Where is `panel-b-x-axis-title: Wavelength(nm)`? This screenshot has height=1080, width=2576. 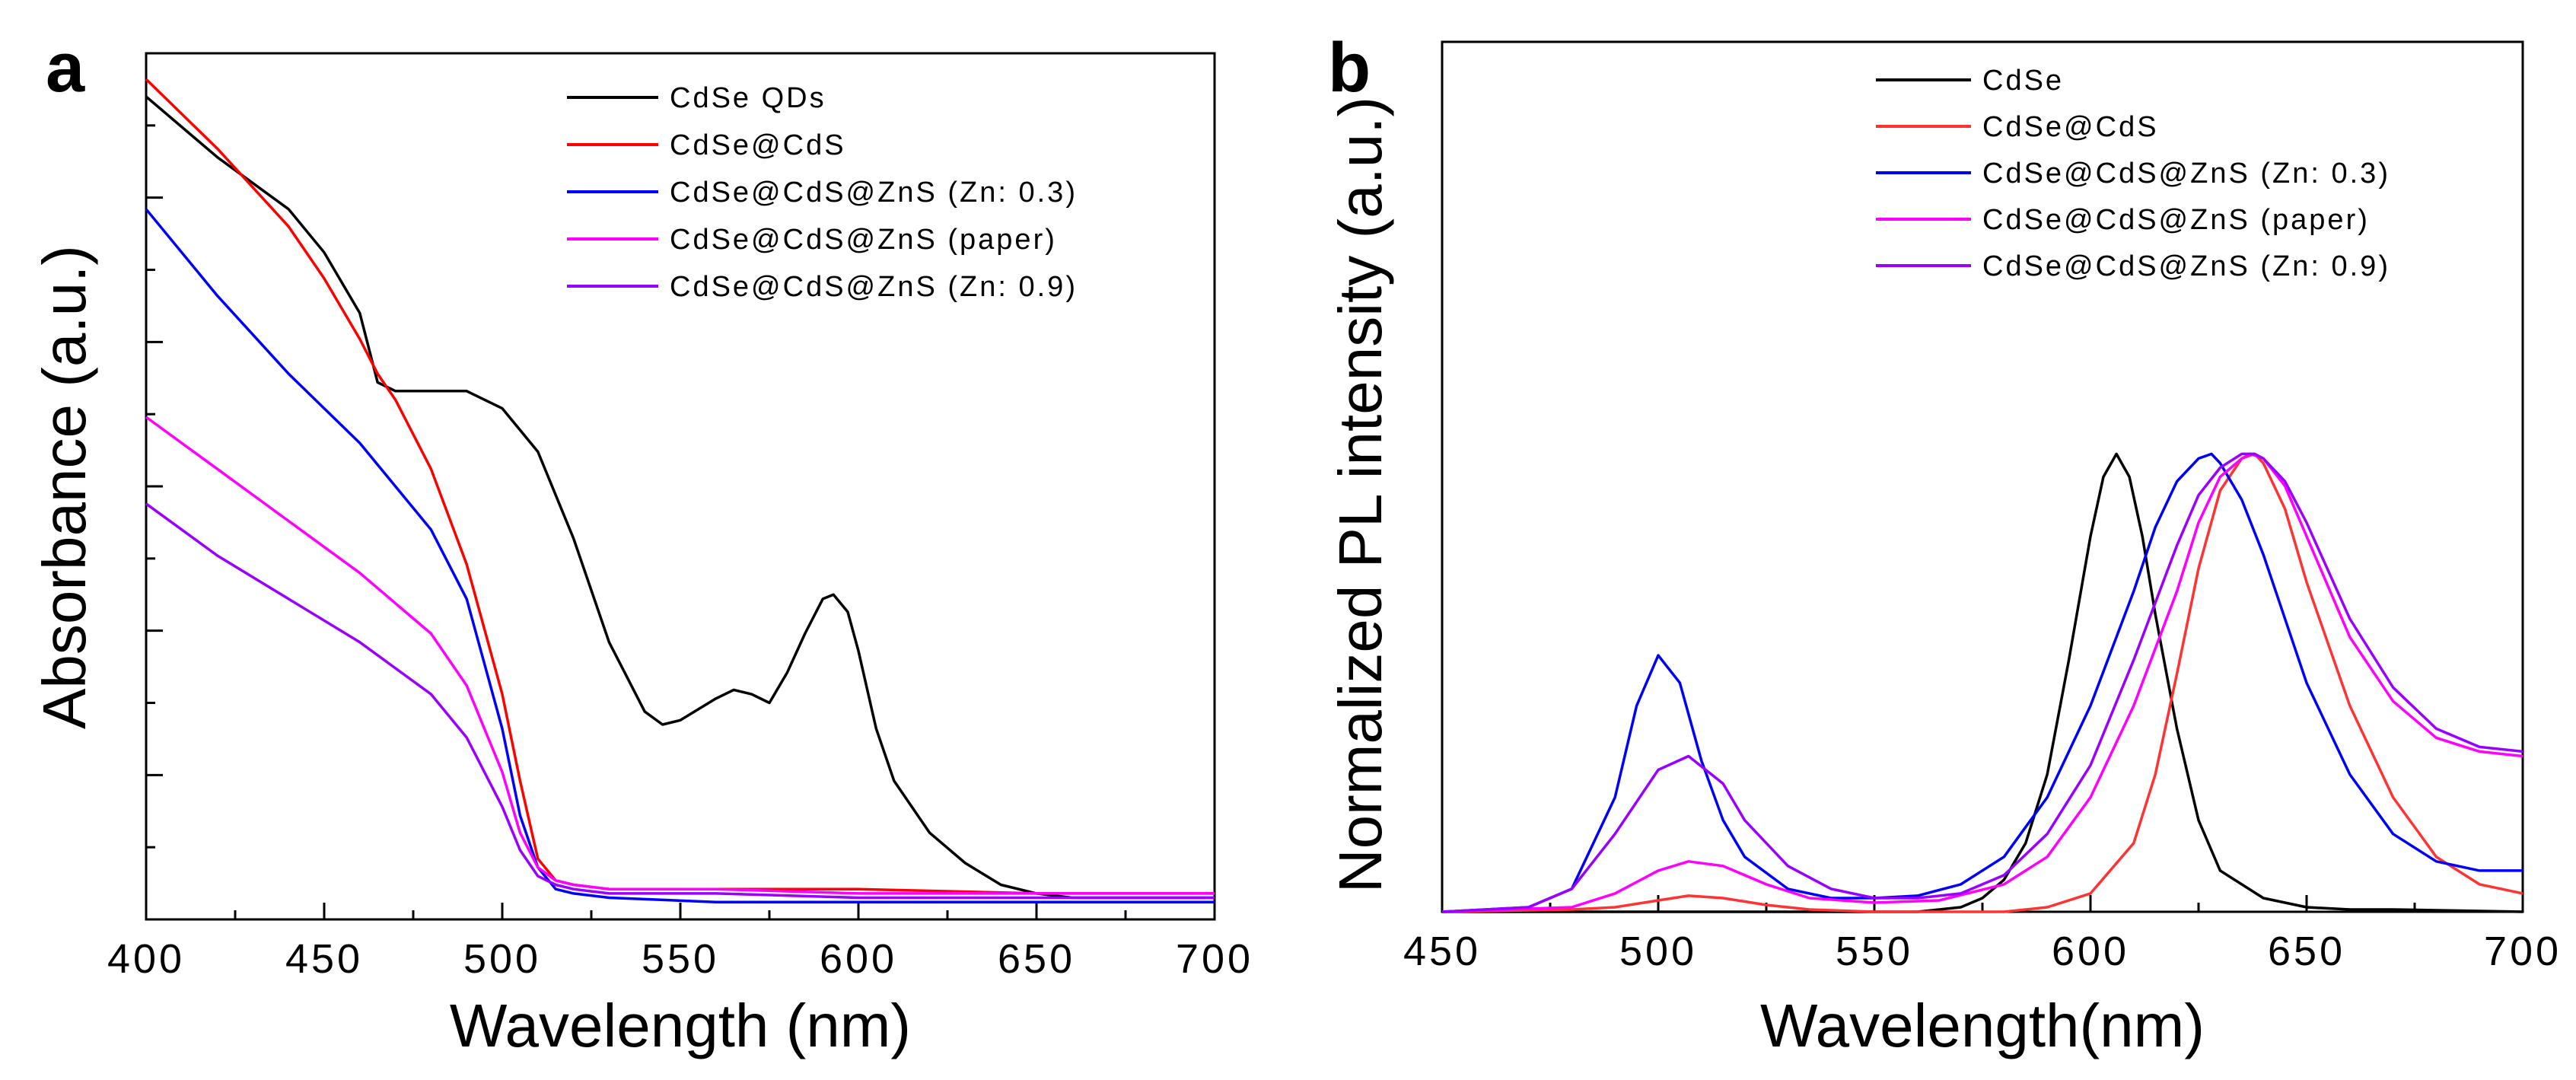 panel-b-x-axis-title: Wavelength(nm) is located at coordinates (1982, 1025).